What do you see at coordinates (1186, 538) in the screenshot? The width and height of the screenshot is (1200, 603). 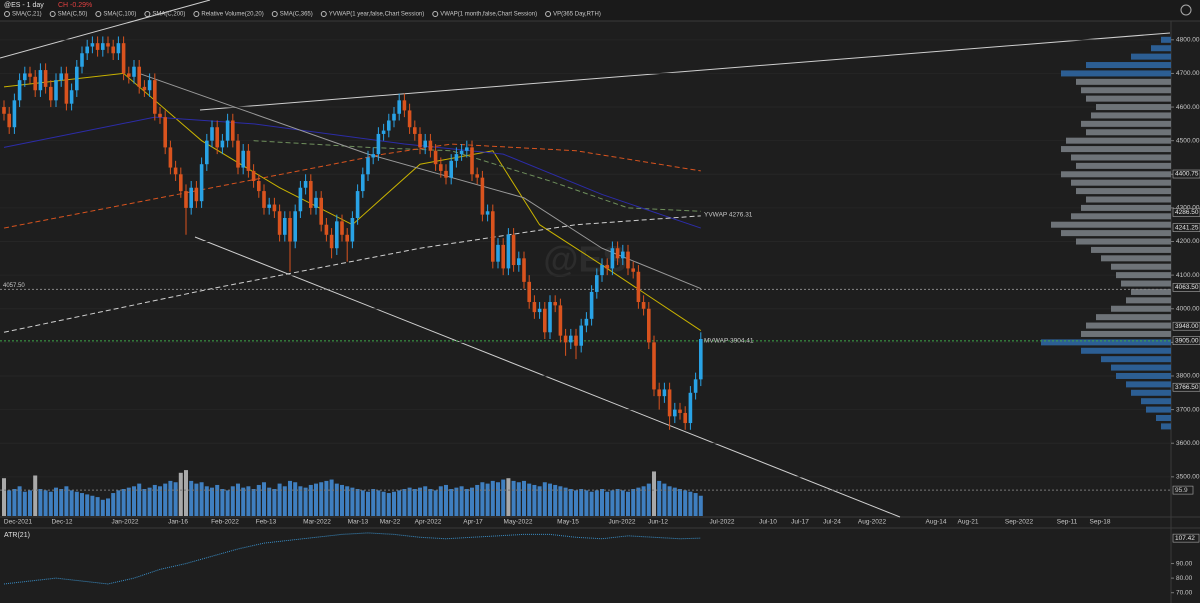 I see `atr-marker` at bounding box center [1186, 538].